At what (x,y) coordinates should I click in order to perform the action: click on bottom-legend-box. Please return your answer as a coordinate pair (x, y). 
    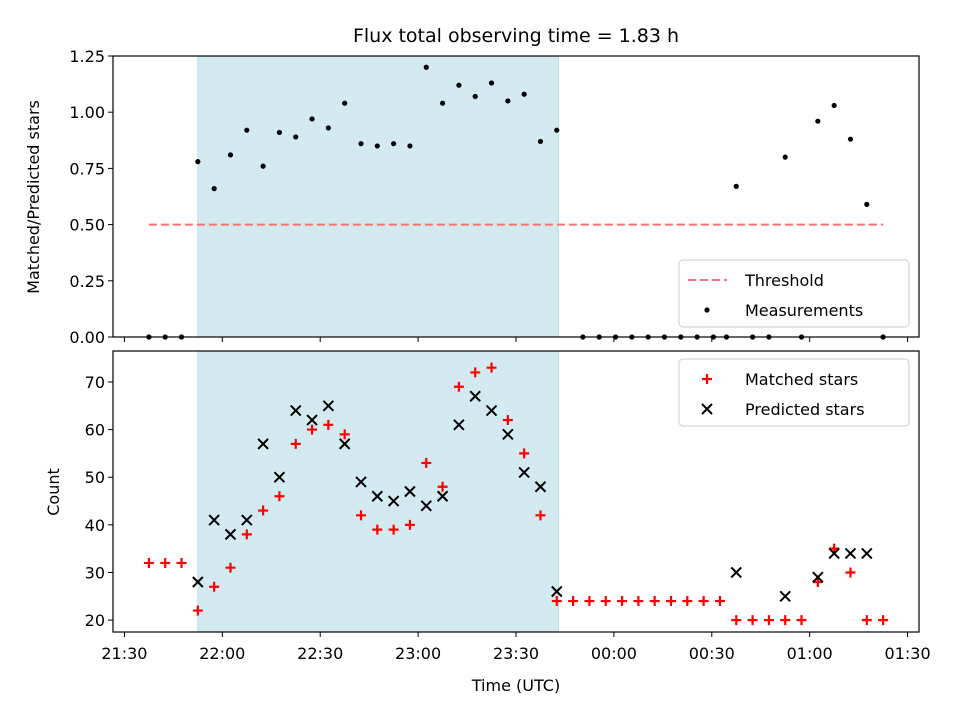
    Looking at the image, I should click on (794, 392).